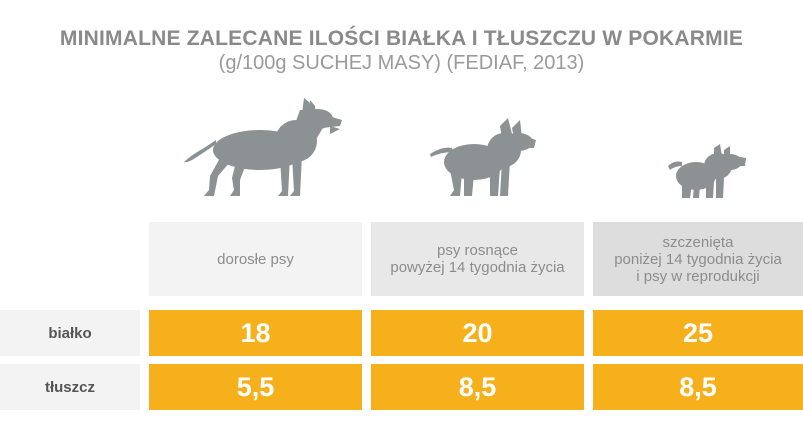  I want to click on value-protein-puppy: 25, so click(698, 333).